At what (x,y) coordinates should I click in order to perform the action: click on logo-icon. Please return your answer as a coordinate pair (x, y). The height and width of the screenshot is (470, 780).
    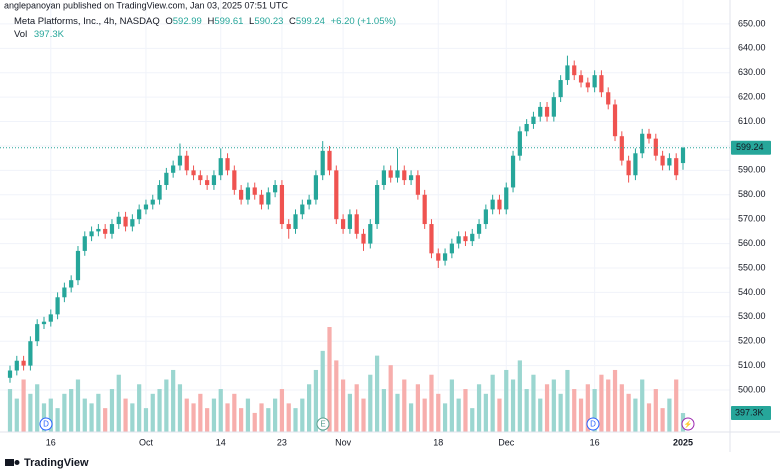
    Looking at the image, I should click on (9, 462).